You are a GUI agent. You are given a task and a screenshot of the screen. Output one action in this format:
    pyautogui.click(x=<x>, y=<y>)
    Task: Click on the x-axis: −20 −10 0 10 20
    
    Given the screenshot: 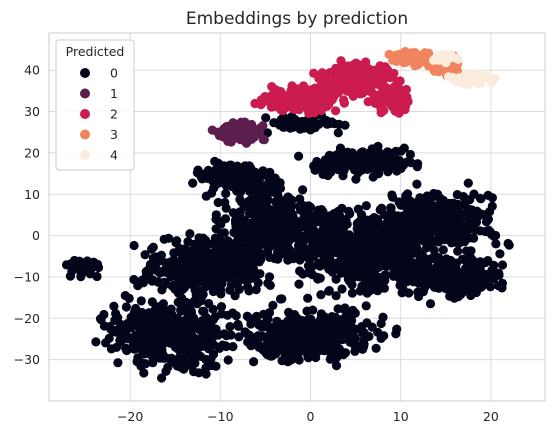 What is the action you would take?
    pyautogui.click(x=308, y=416)
    